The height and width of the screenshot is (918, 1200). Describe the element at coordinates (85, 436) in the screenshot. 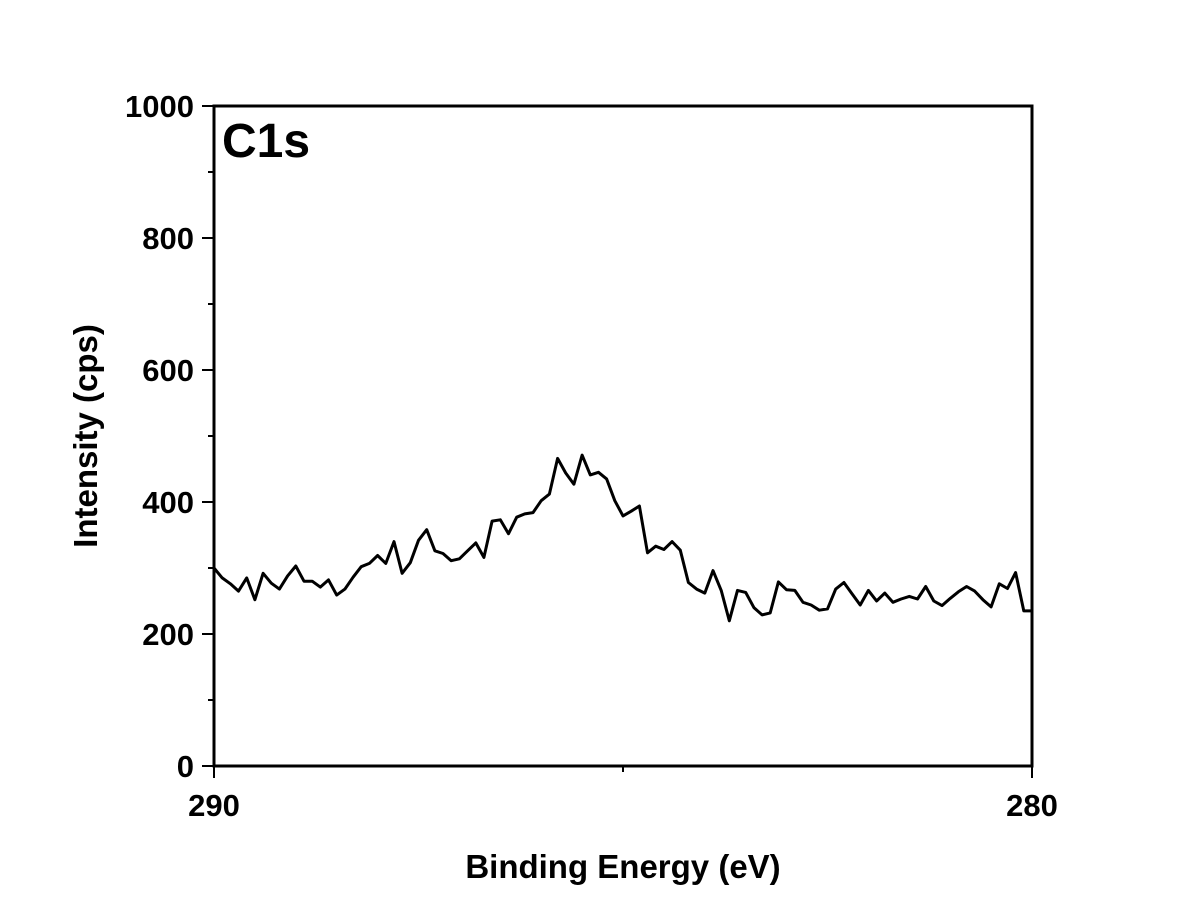

I see `y-axis-title: Intensity (cps)` at that location.